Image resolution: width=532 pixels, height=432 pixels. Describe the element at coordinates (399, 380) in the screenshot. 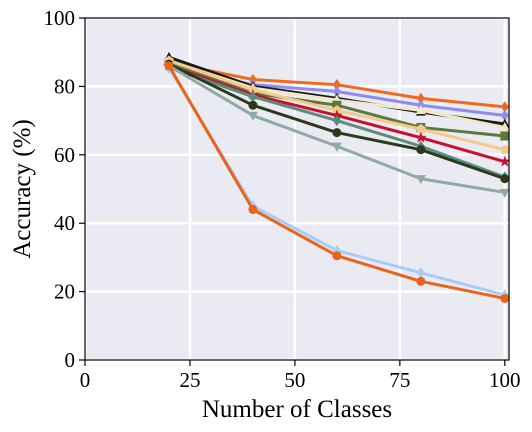

I see `x-tick-label: 75` at that location.